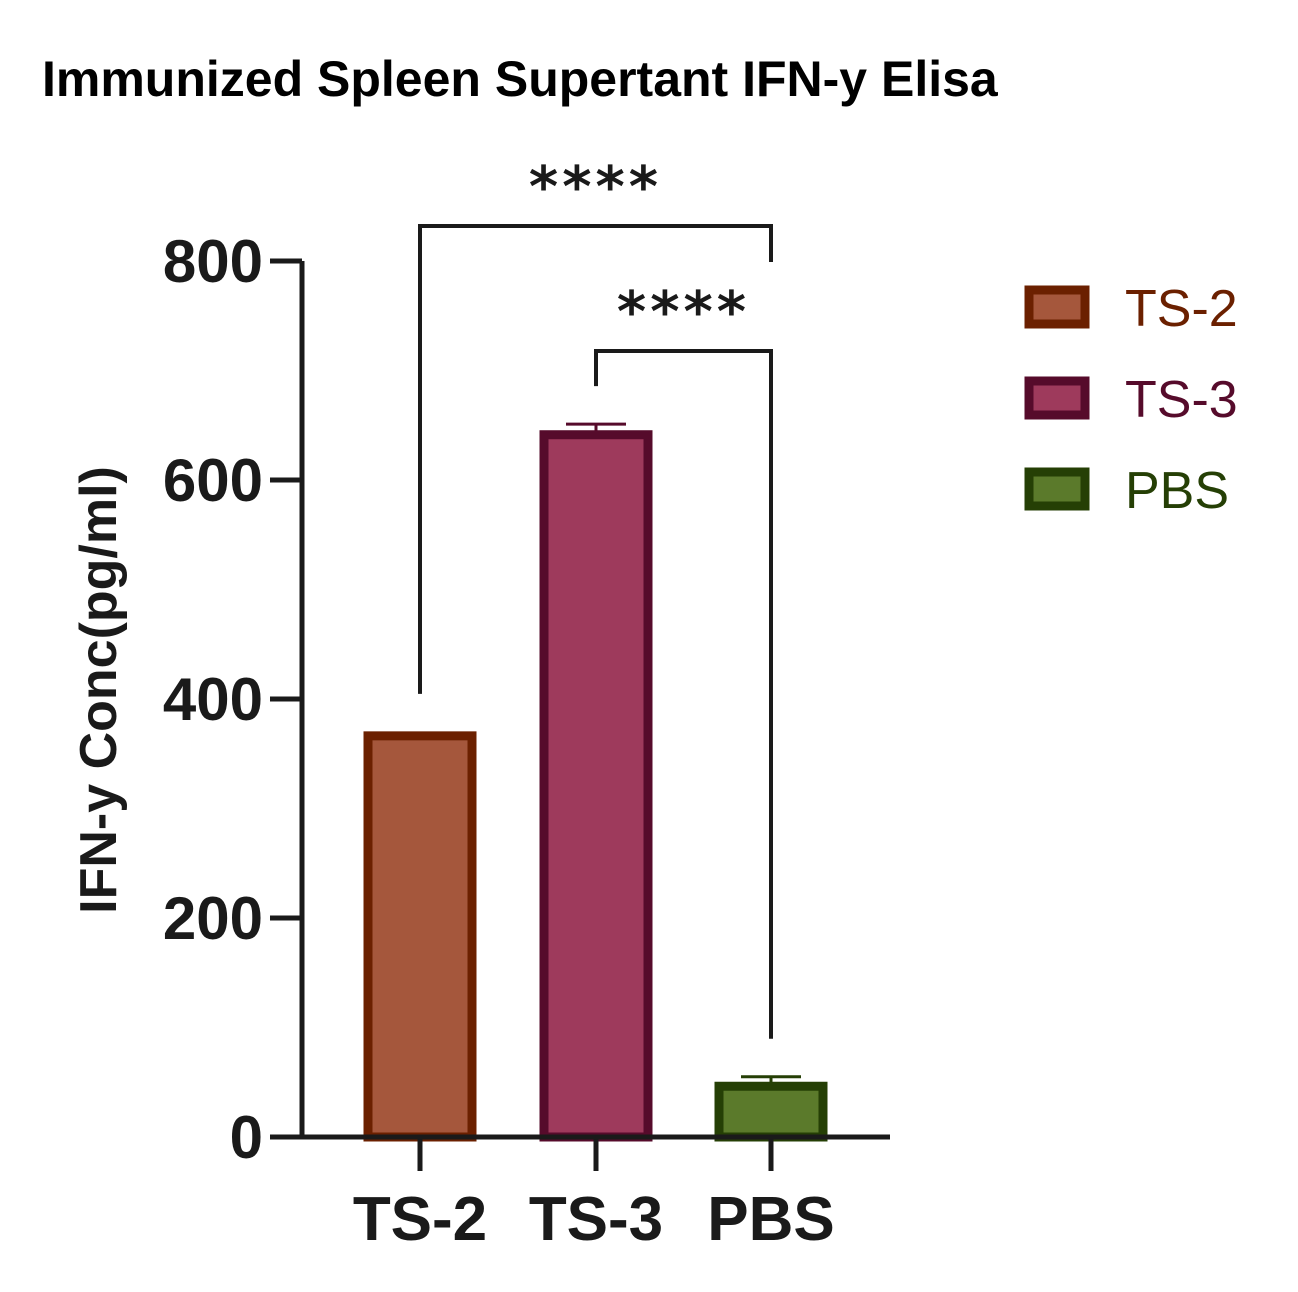 The image size is (1298, 1292). I want to click on bar-pbs, so click(771, 1111).